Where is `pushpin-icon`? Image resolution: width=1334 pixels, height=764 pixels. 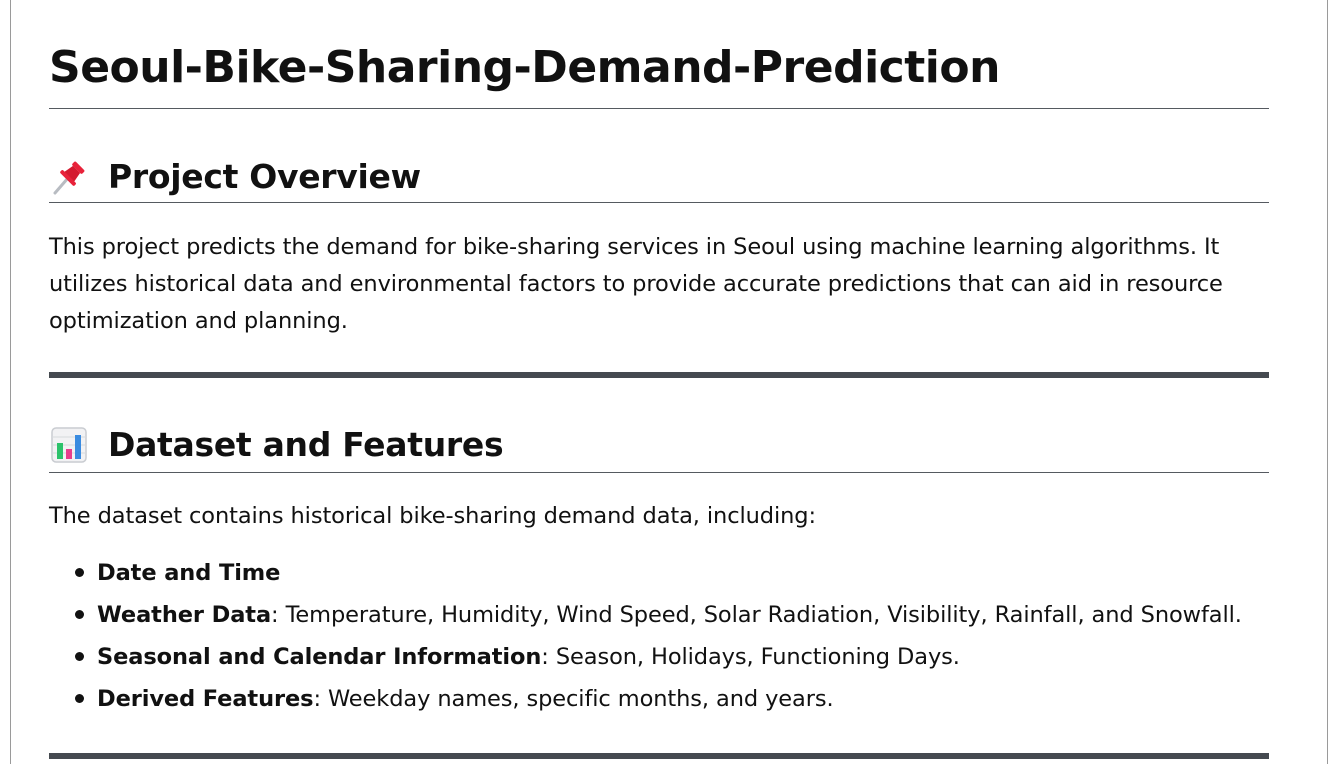 pushpin-icon is located at coordinates (69, 177).